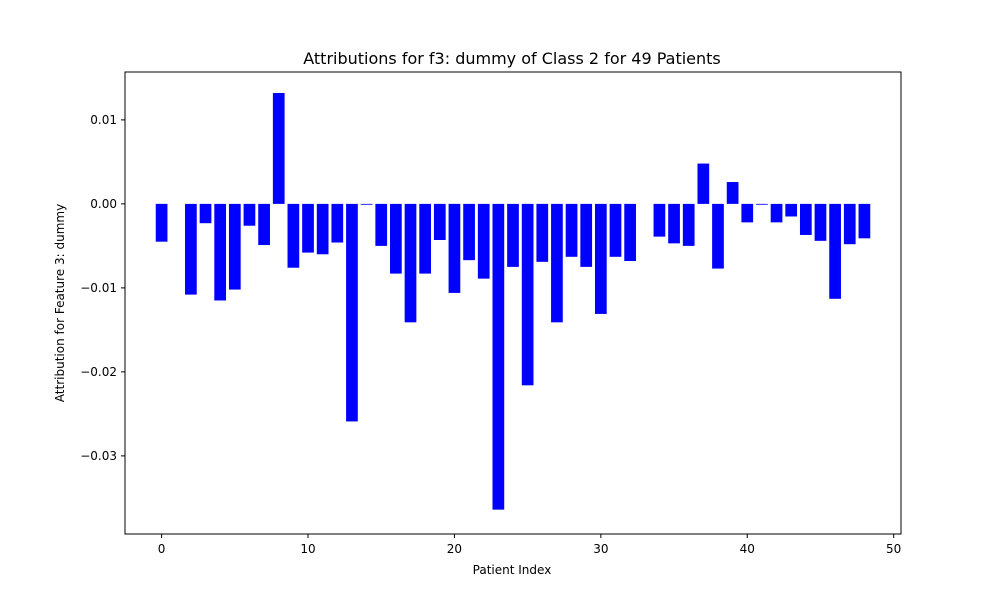  I want to click on x-axis-label: Patient Index, so click(512, 570).